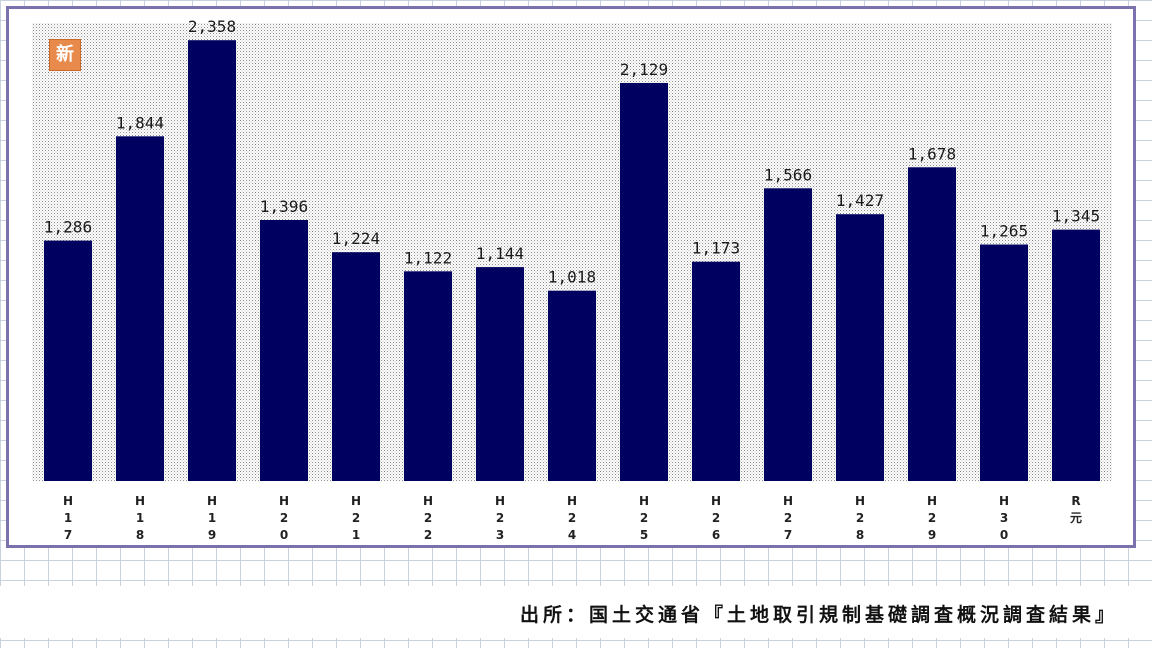 This screenshot has height=648, width=1152. I want to click on value-label-H21: 1,224, so click(356, 238).